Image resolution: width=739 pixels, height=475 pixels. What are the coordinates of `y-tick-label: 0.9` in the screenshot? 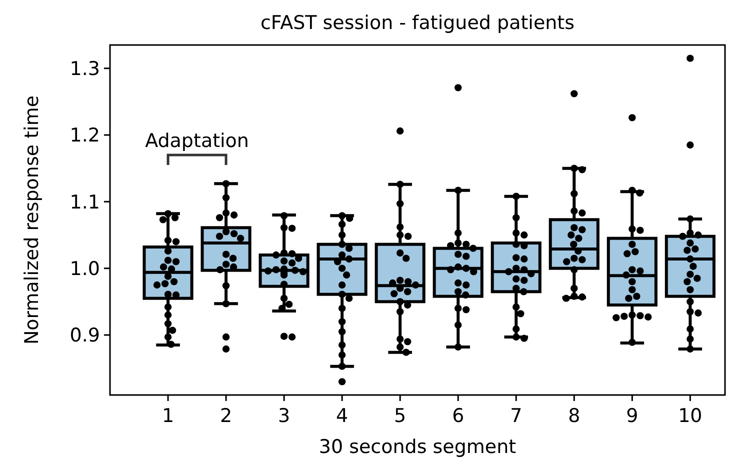 It's located at (85, 335).